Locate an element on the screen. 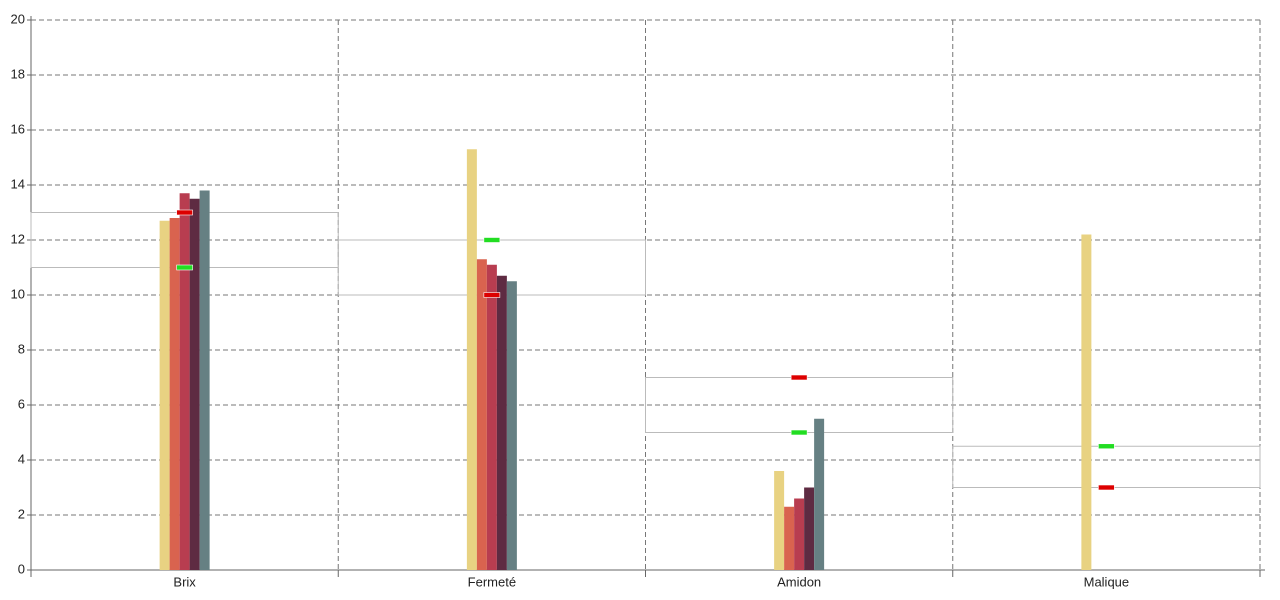  x-tick-label: Brix is located at coordinates (184, 581).